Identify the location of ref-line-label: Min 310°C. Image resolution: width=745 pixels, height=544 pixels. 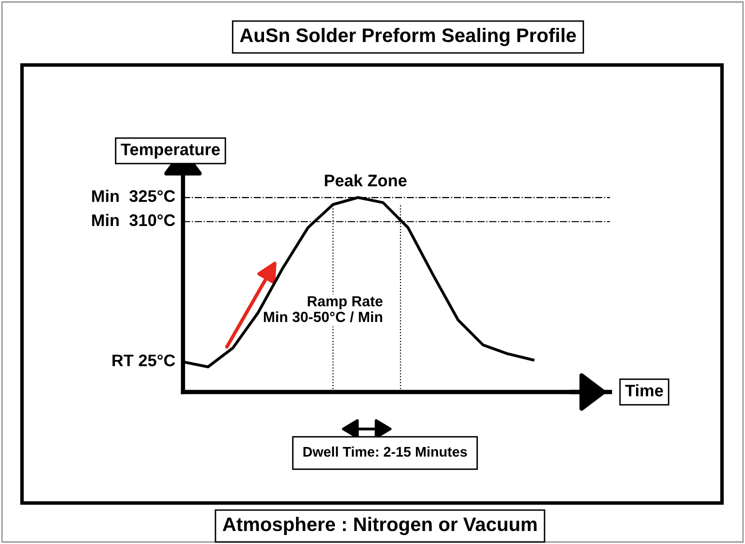
(134, 220).